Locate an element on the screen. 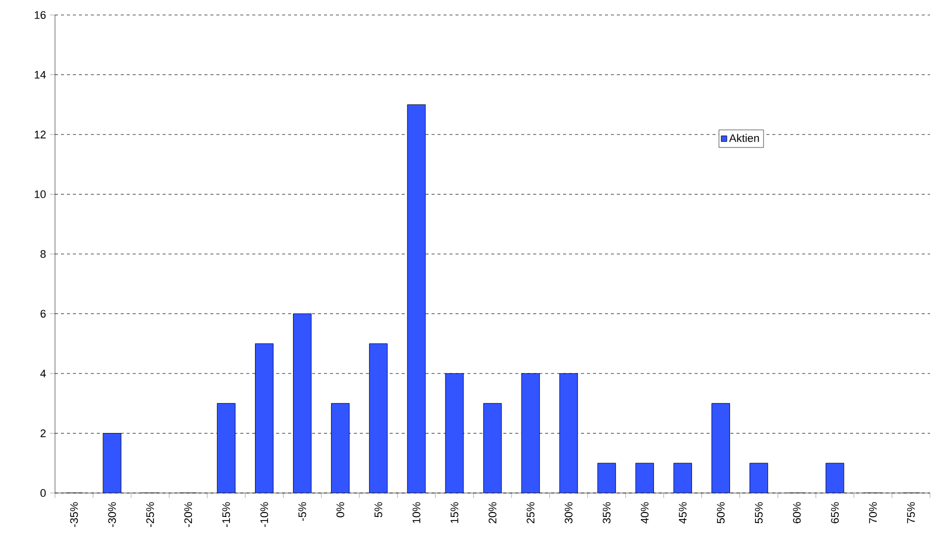 This screenshot has width=944, height=554. y-tick-label: 2 is located at coordinates (43, 433).